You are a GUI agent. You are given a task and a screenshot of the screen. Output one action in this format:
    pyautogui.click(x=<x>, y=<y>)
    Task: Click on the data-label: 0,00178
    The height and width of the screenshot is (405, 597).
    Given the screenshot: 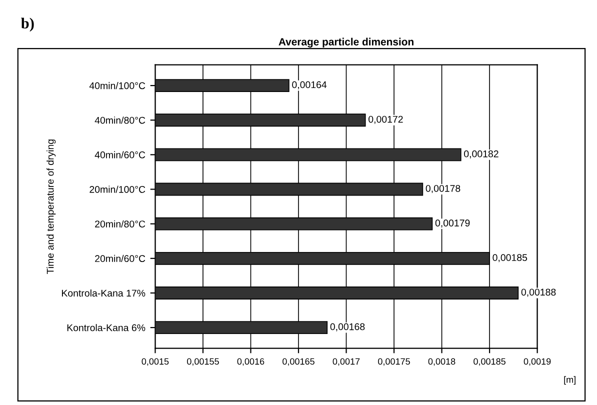 What is the action you would take?
    pyautogui.click(x=443, y=189)
    